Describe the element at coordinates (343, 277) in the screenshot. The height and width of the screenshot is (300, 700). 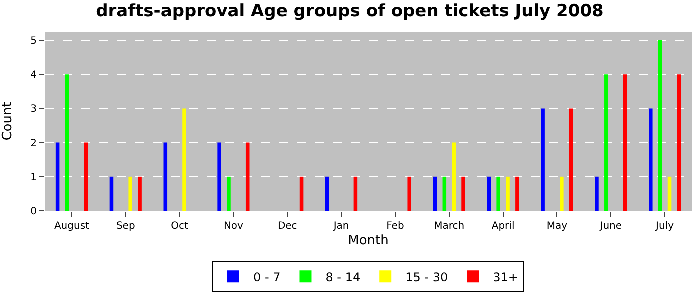
I see `legend-label: 8 - 14` at that location.